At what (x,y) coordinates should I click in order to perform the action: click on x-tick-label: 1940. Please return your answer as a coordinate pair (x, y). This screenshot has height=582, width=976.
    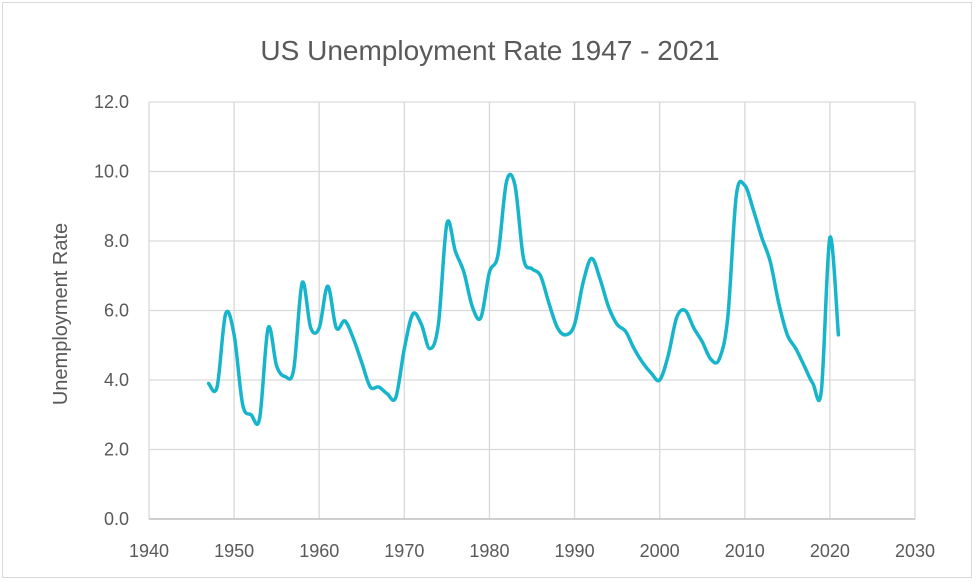
    Looking at the image, I should click on (149, 551).